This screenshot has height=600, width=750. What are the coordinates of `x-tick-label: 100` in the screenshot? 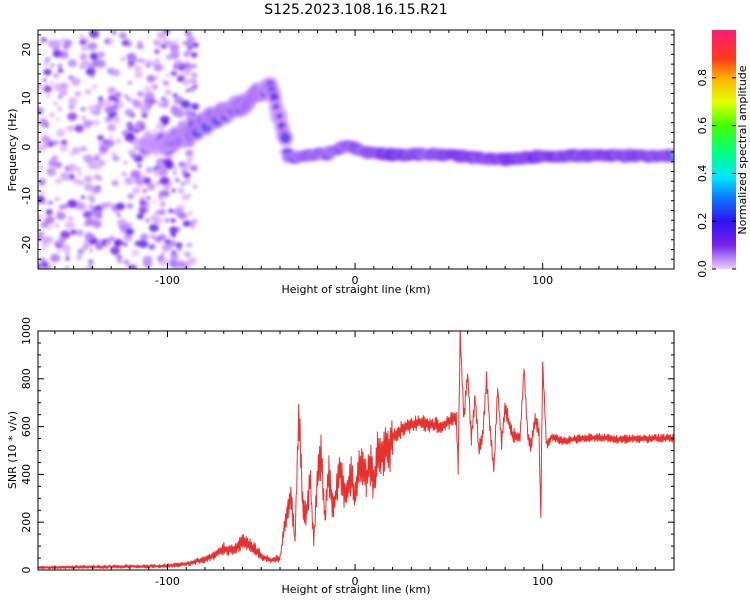 It's located at (542, 581).